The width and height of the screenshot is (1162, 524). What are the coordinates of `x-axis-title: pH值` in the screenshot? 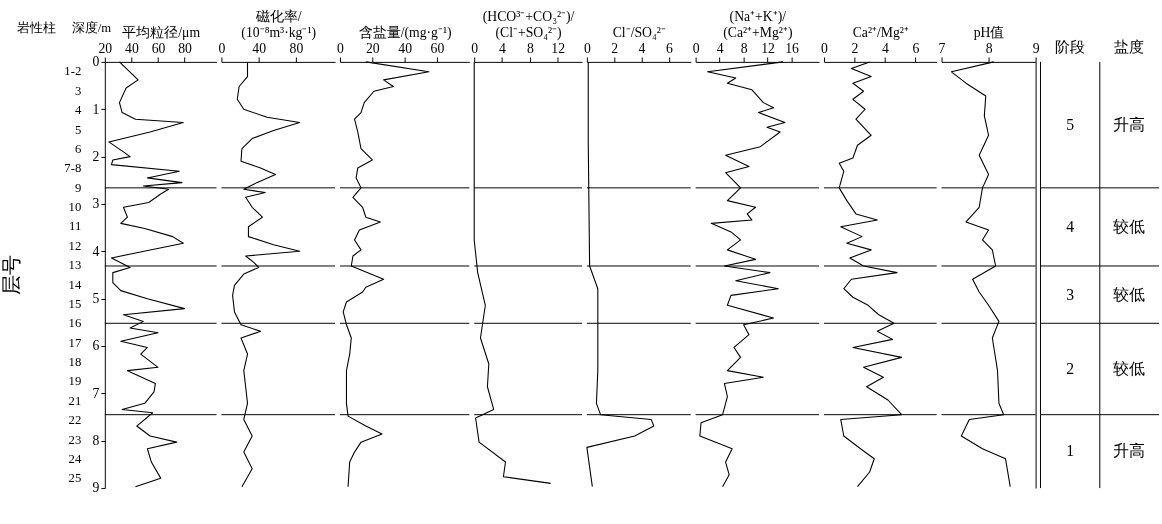 It's located at (989, 32).